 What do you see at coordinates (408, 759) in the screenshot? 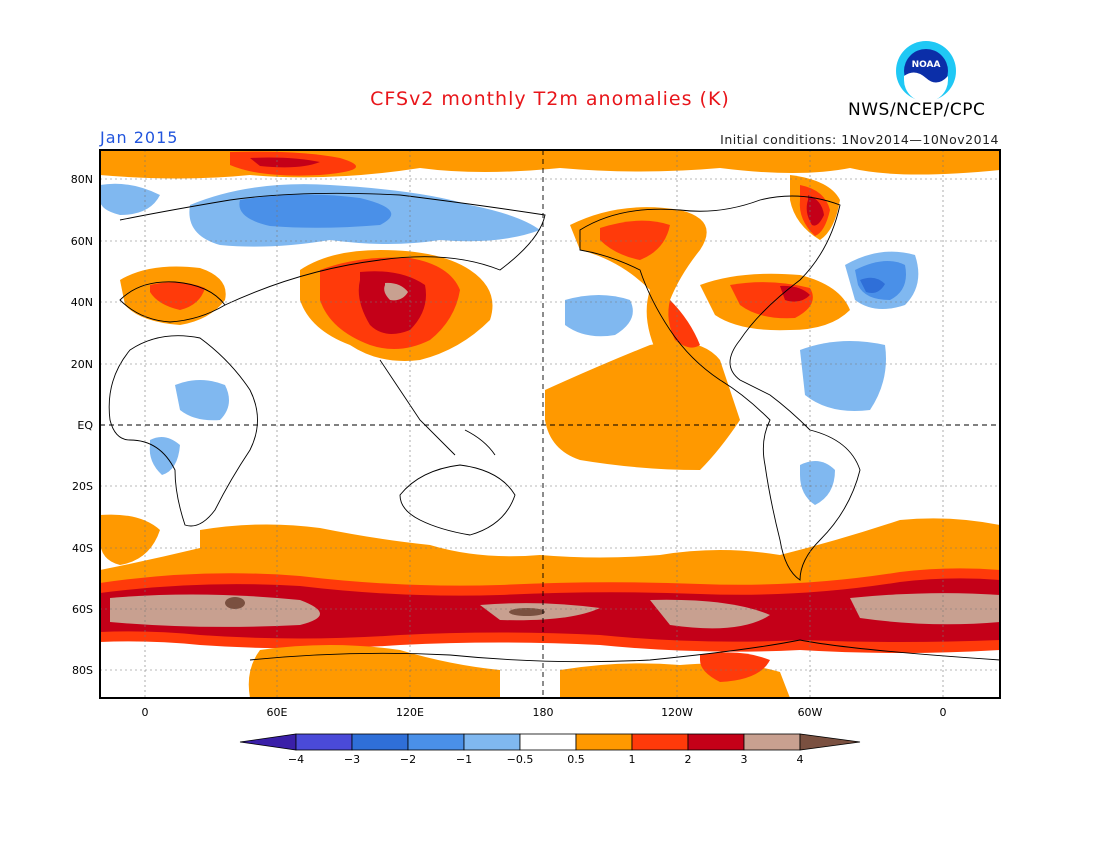
I see `legend-label: −2` at bounding box center [408, 759].